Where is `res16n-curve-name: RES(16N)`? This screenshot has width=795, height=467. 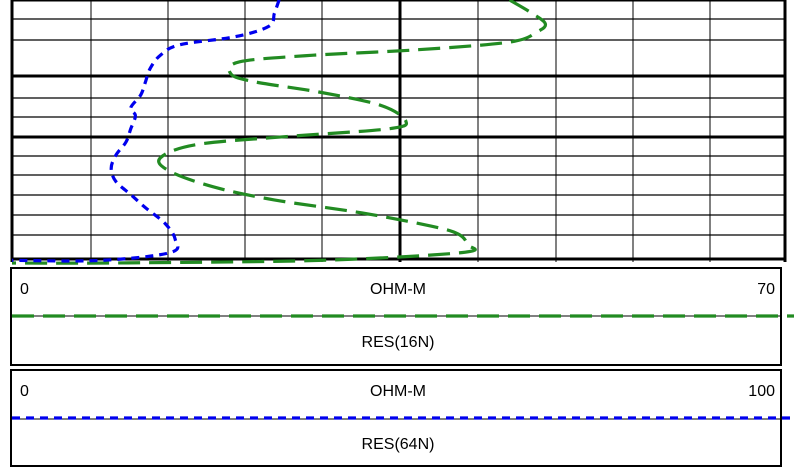
res16n-curve-name: RES(16N) is located at coordinates (398, 342).